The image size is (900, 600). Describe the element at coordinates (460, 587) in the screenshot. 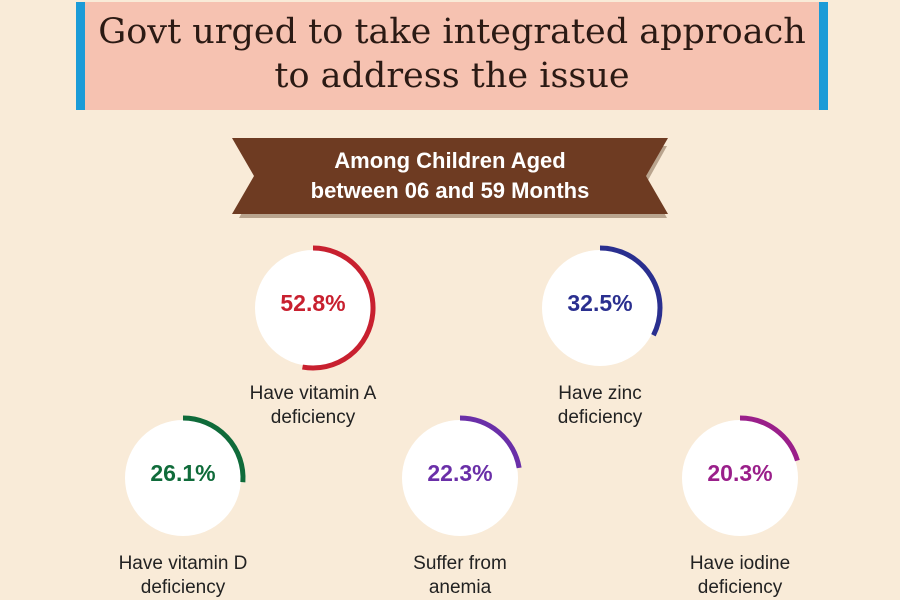

I see `gauge-label-line-2: anemia` at that location.